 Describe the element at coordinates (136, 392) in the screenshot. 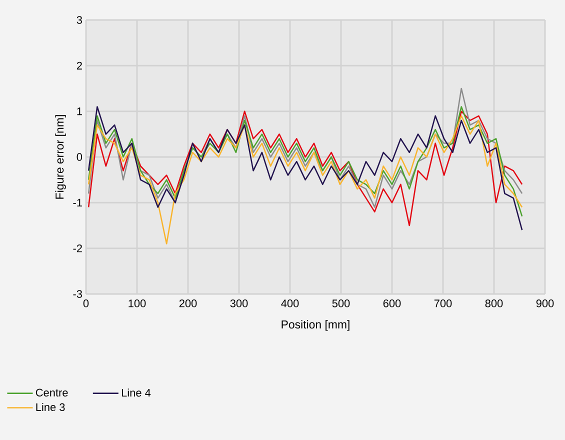

I see `legend-label: Line 4` at that location.